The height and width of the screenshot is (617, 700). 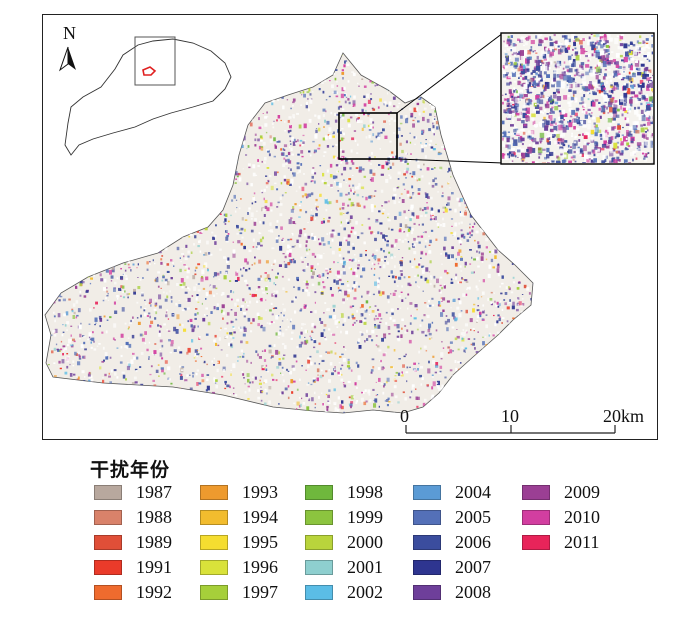 I want to click on legend-item-2010: 2010, so click(x=561, y=517).